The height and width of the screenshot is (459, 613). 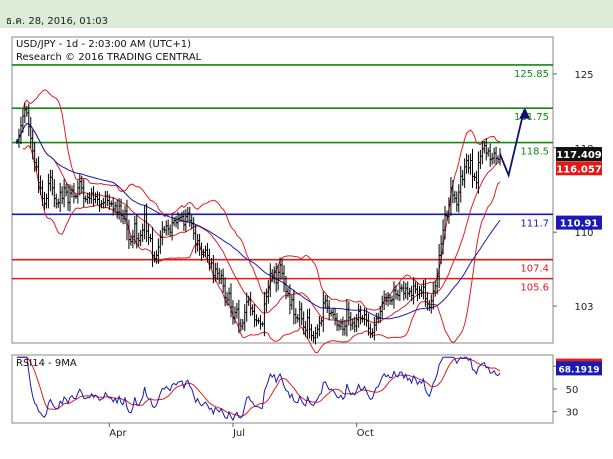 I want to click on ma-badge: 110.91, so click(x=579, y=224).